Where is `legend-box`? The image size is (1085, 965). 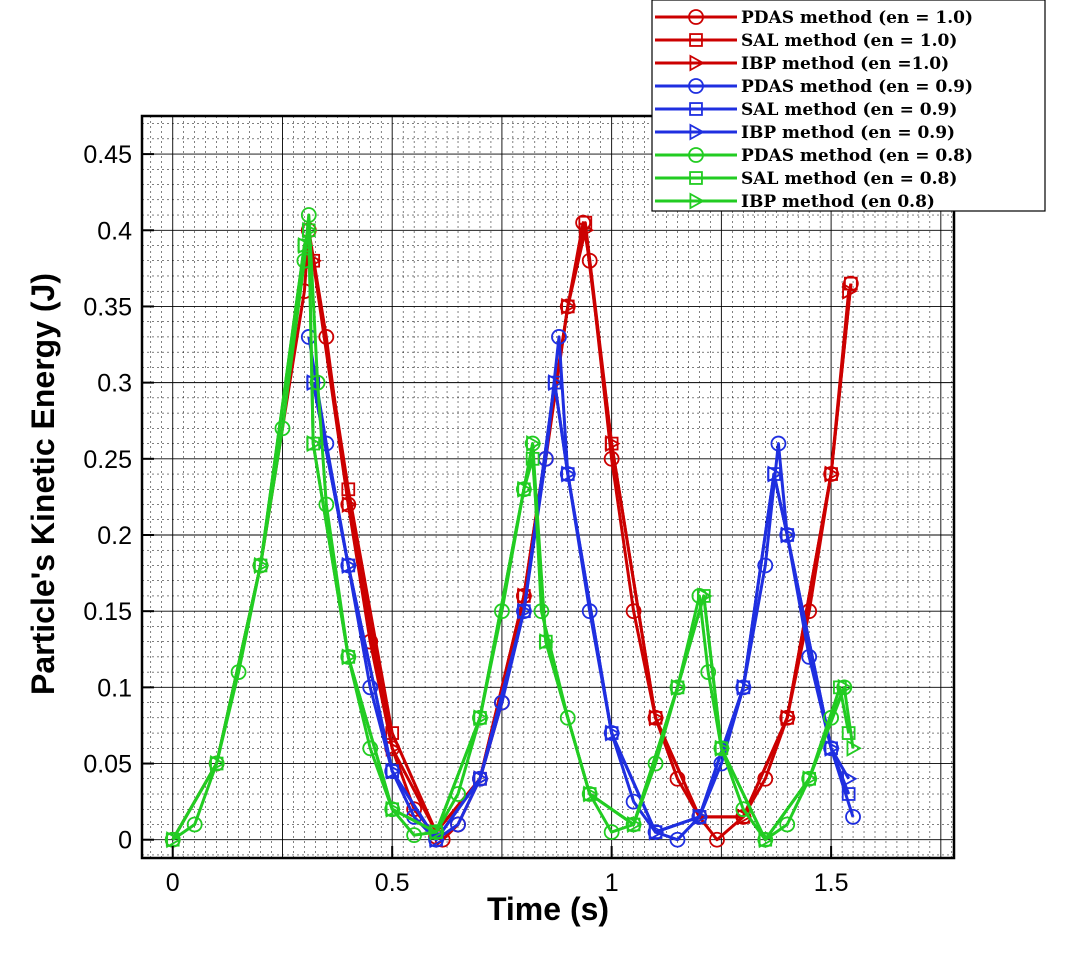 legend-box is located at coordinates (848, 106).